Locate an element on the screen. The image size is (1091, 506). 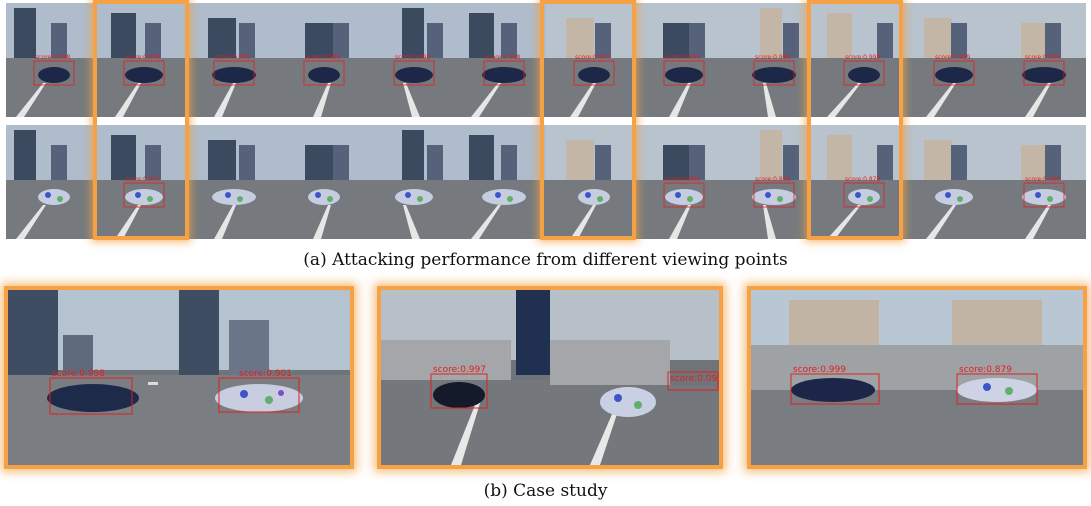
adversarial-tile-10: score:0.879 is located at coordinates (861, 182).